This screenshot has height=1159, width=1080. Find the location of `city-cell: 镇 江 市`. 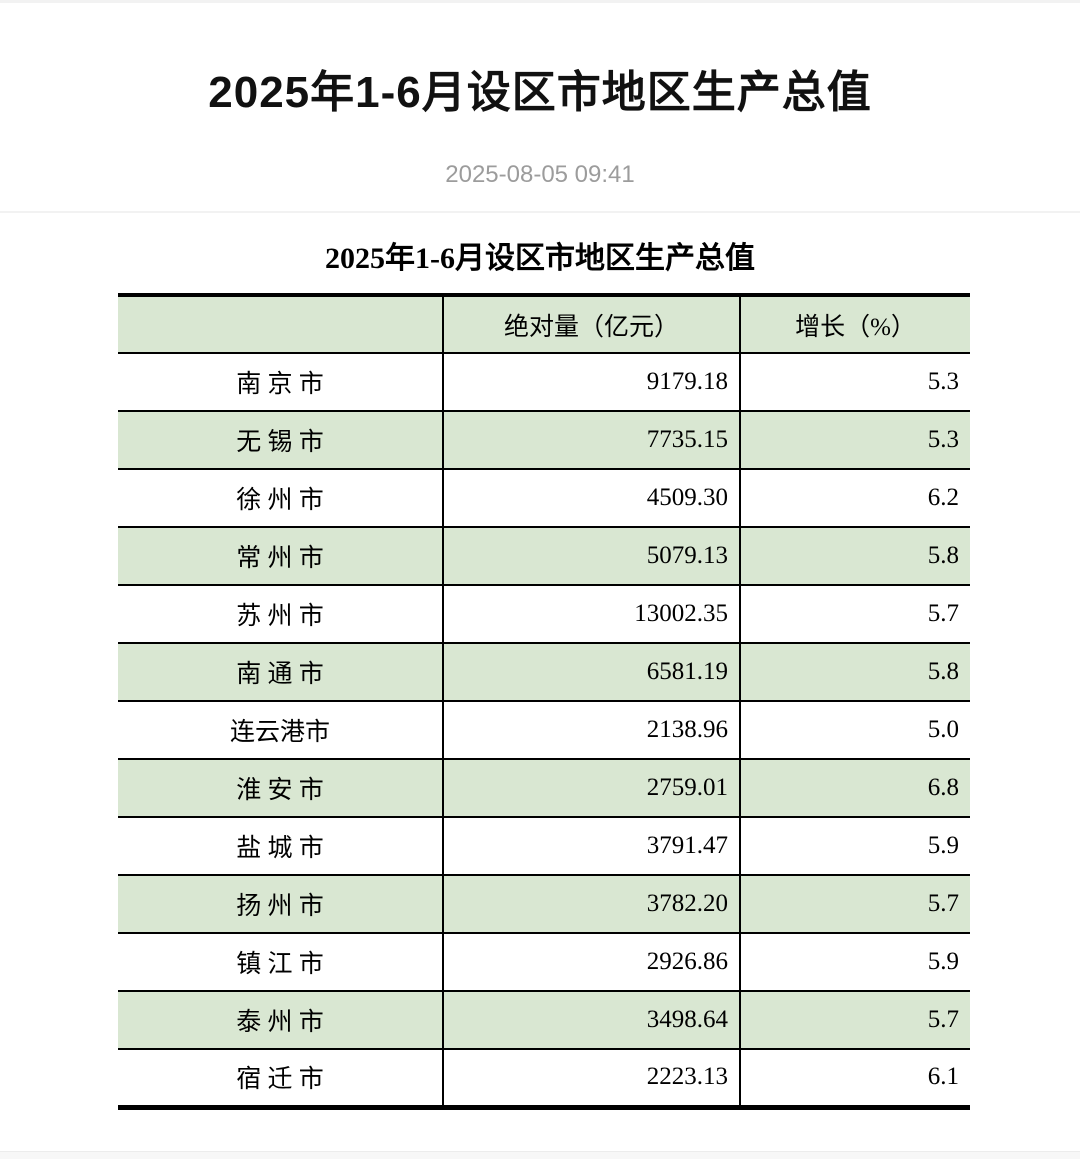

city-cell: 镇 江 市 is located at coordinates (281, 961).